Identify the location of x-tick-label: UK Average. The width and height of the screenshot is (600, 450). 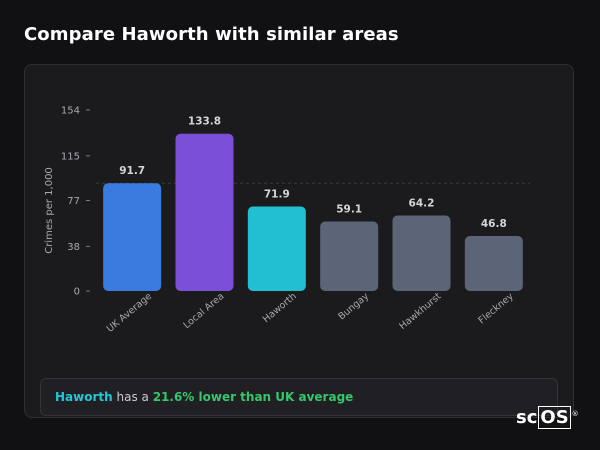
(129, 313).